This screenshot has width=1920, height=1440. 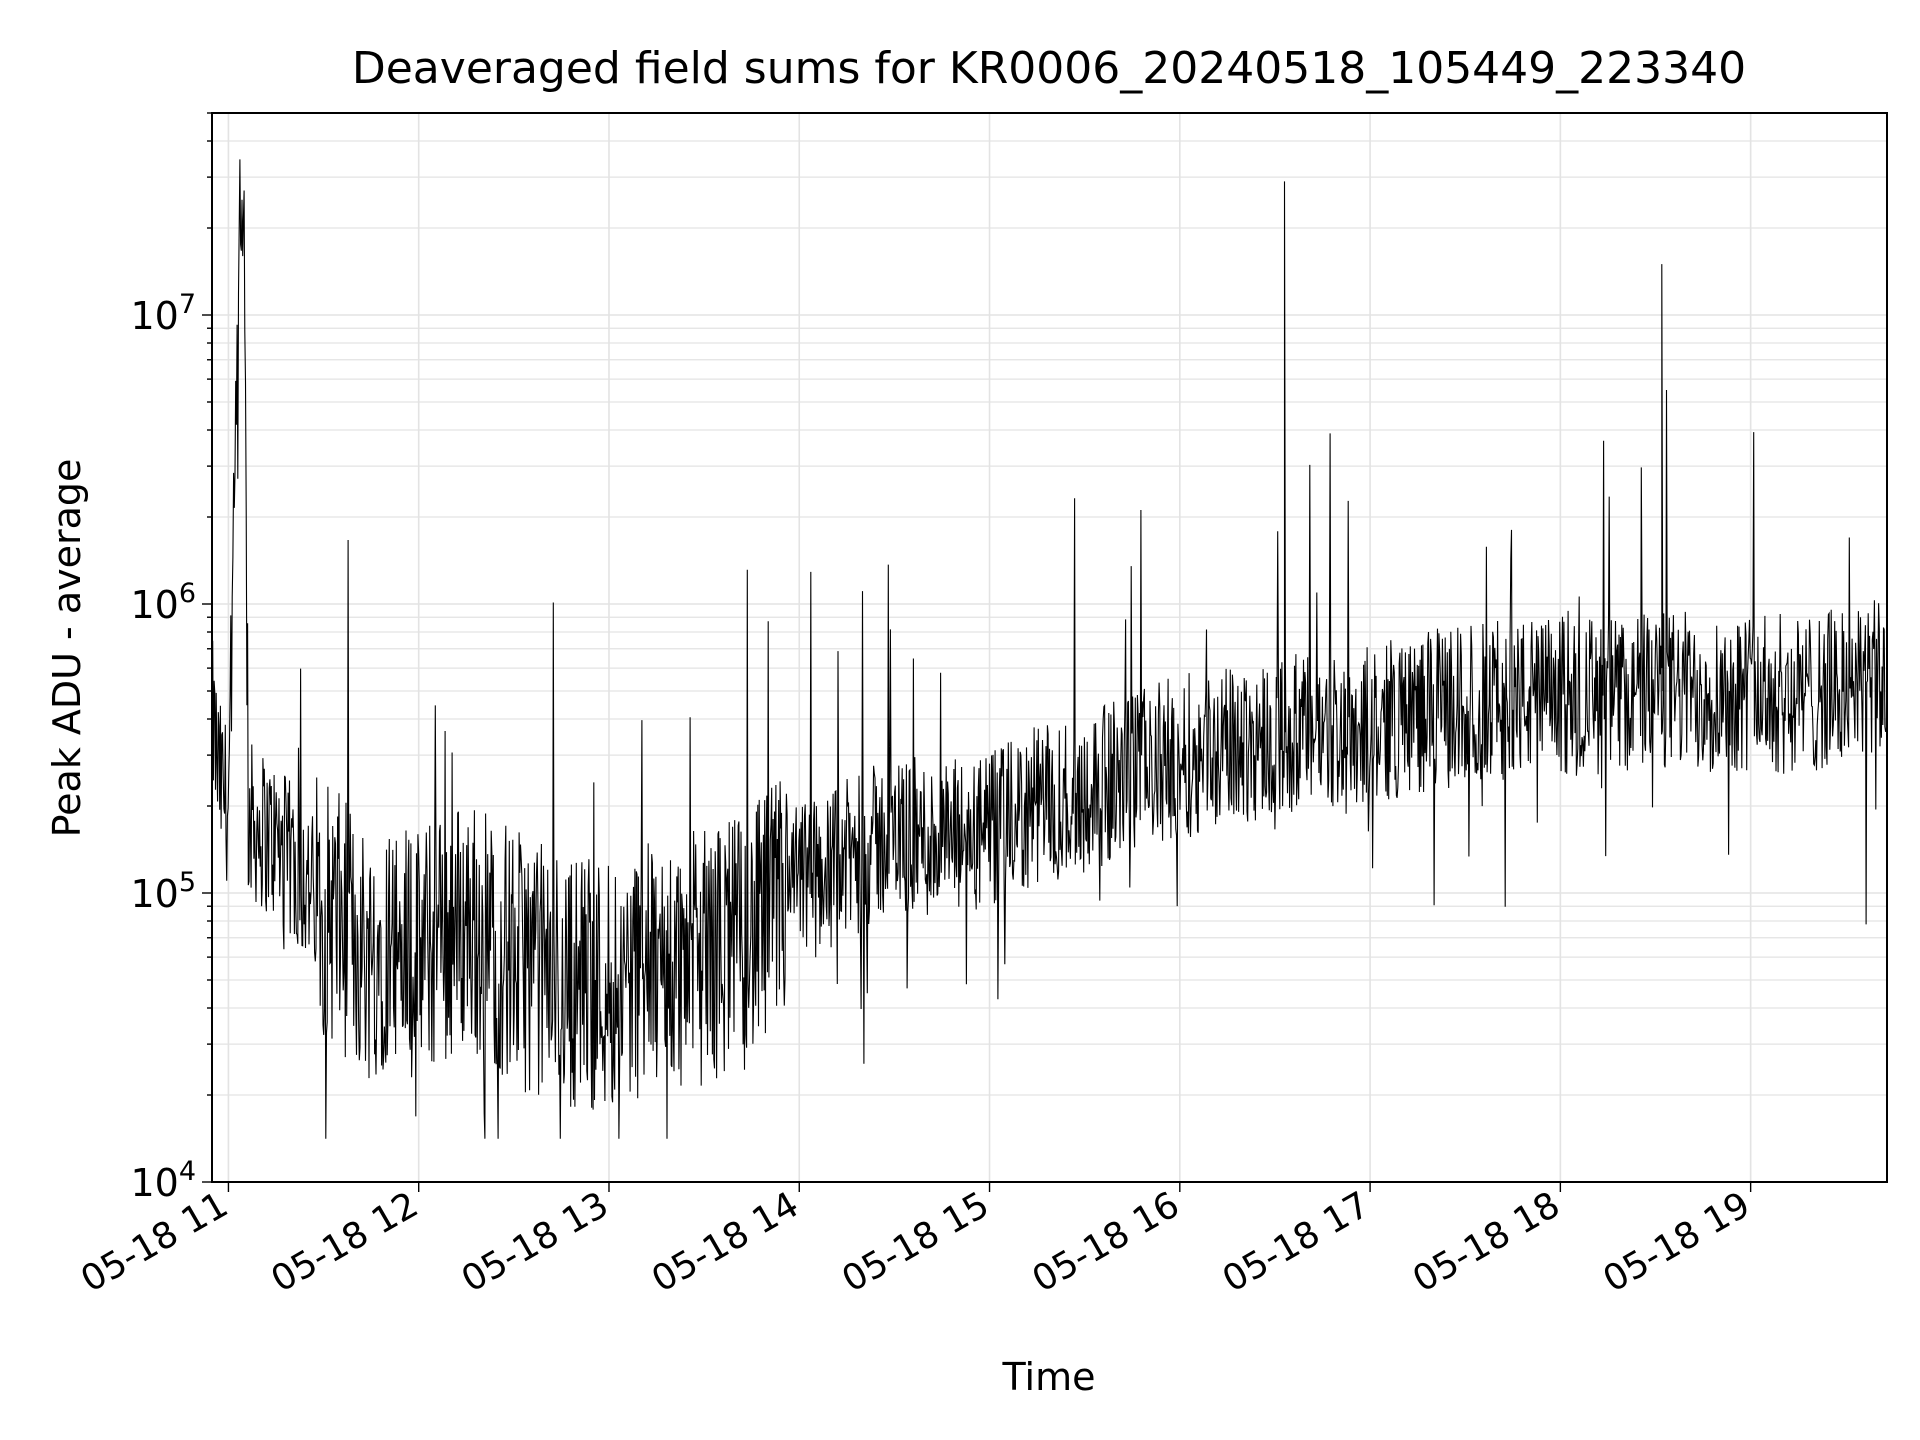 I want to click on x-axis-label: Time, so click(x=1049, y=1377).